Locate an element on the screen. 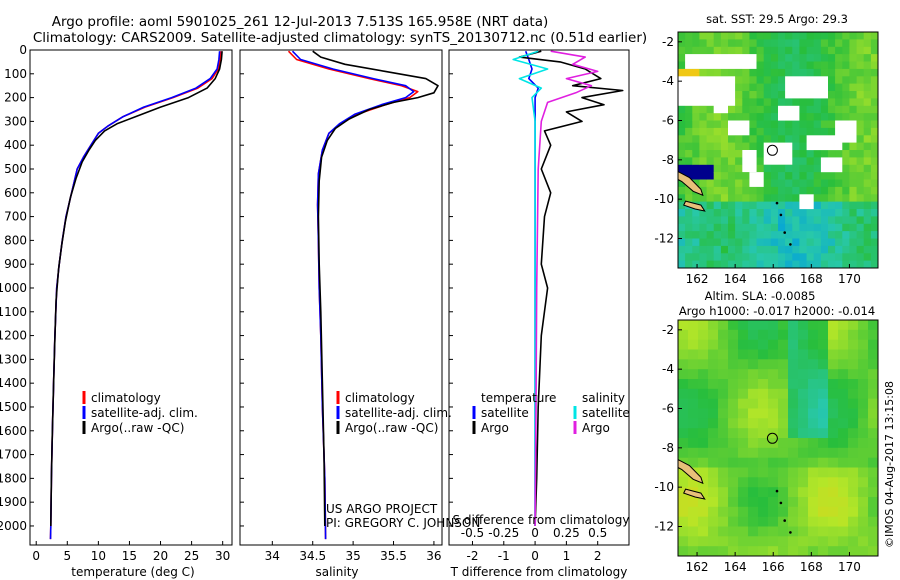 This screenshot has width=900, height=580. no-data-gap is located at coordinates (846, 131).